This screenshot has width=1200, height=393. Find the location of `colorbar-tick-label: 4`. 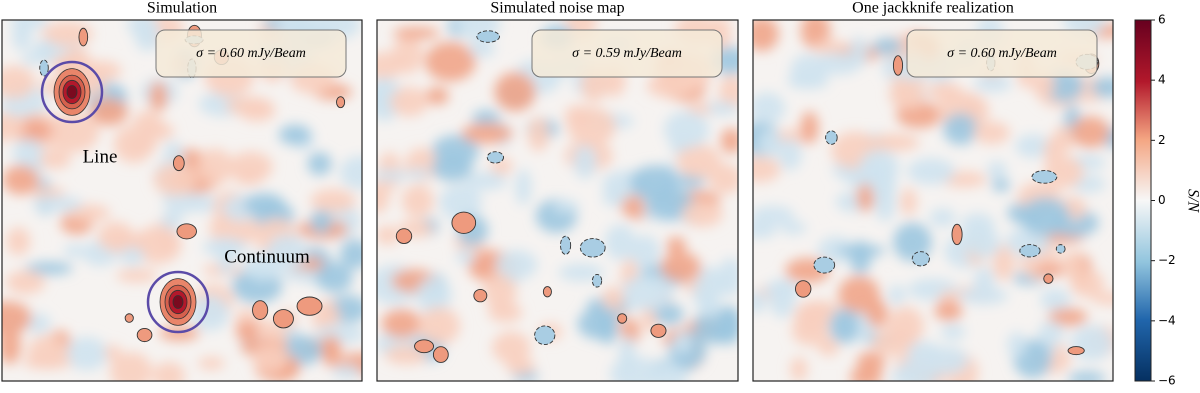

colorbar-tick-label: 4 is located at coordinates (1162, 80).